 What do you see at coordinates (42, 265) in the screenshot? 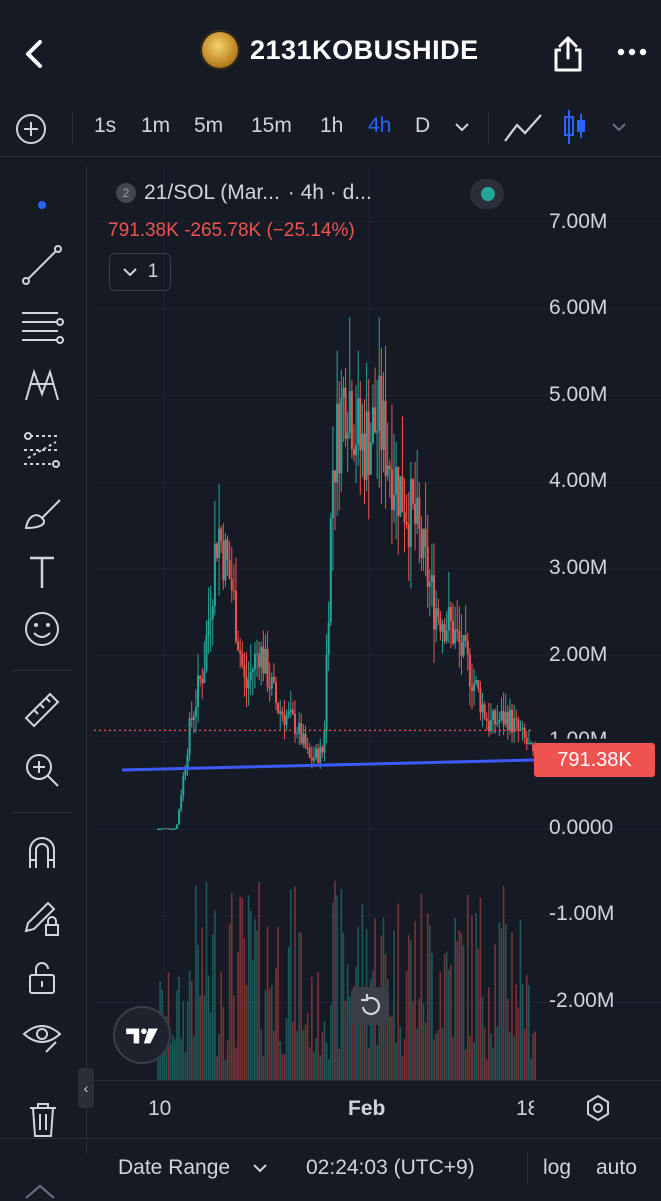
I see `trend-line-icon` at bounding box center [42, 265].